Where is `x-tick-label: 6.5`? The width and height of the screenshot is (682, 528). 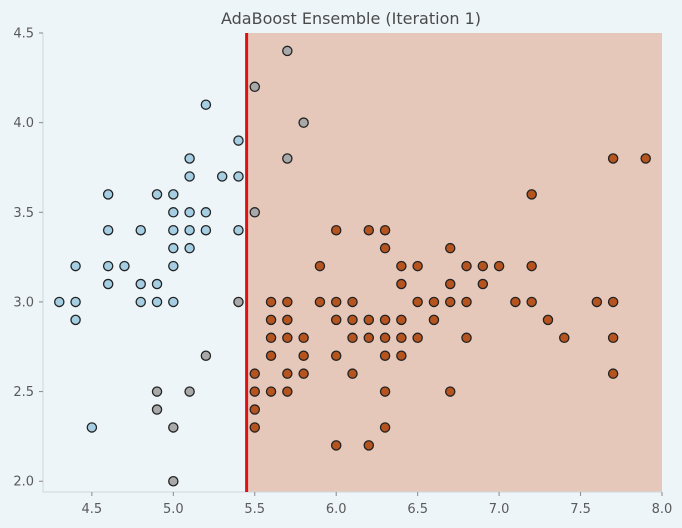
x-tick-label: 6.5 is located at coordinates (417, 509).